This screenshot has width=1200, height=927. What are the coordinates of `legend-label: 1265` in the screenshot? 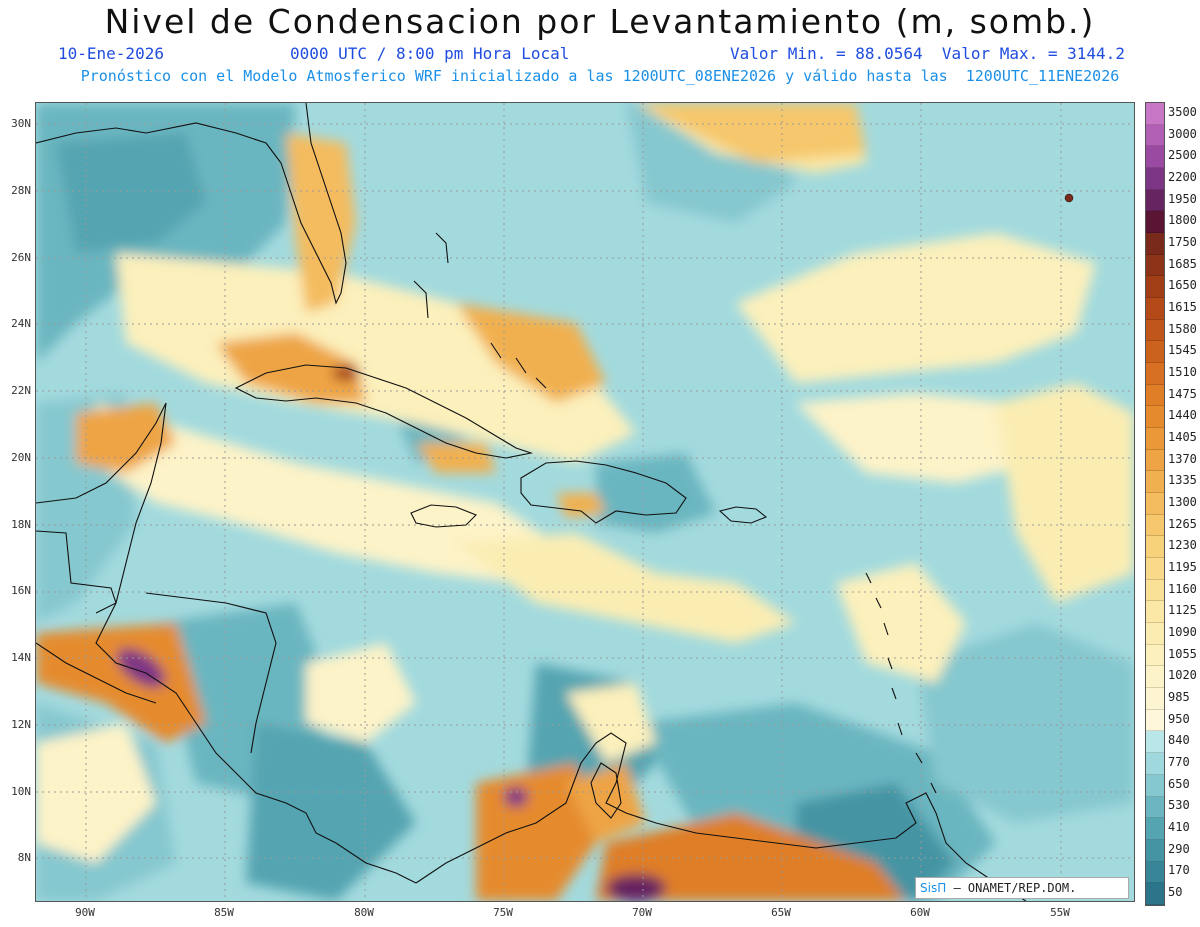 It's located at (1182, 523).